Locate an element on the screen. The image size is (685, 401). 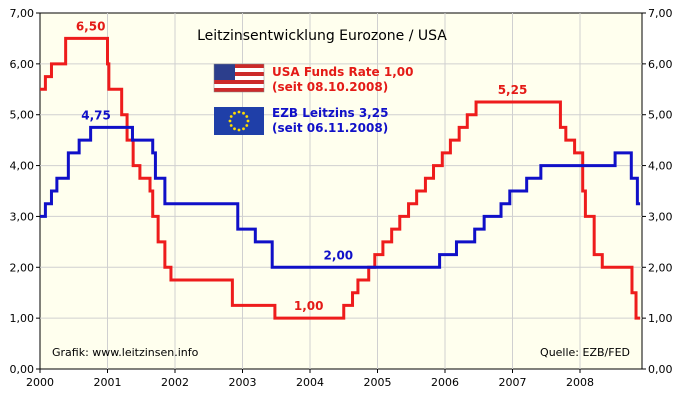
tick-label-y-right: 5,00 is located at coordinates (660, 115).